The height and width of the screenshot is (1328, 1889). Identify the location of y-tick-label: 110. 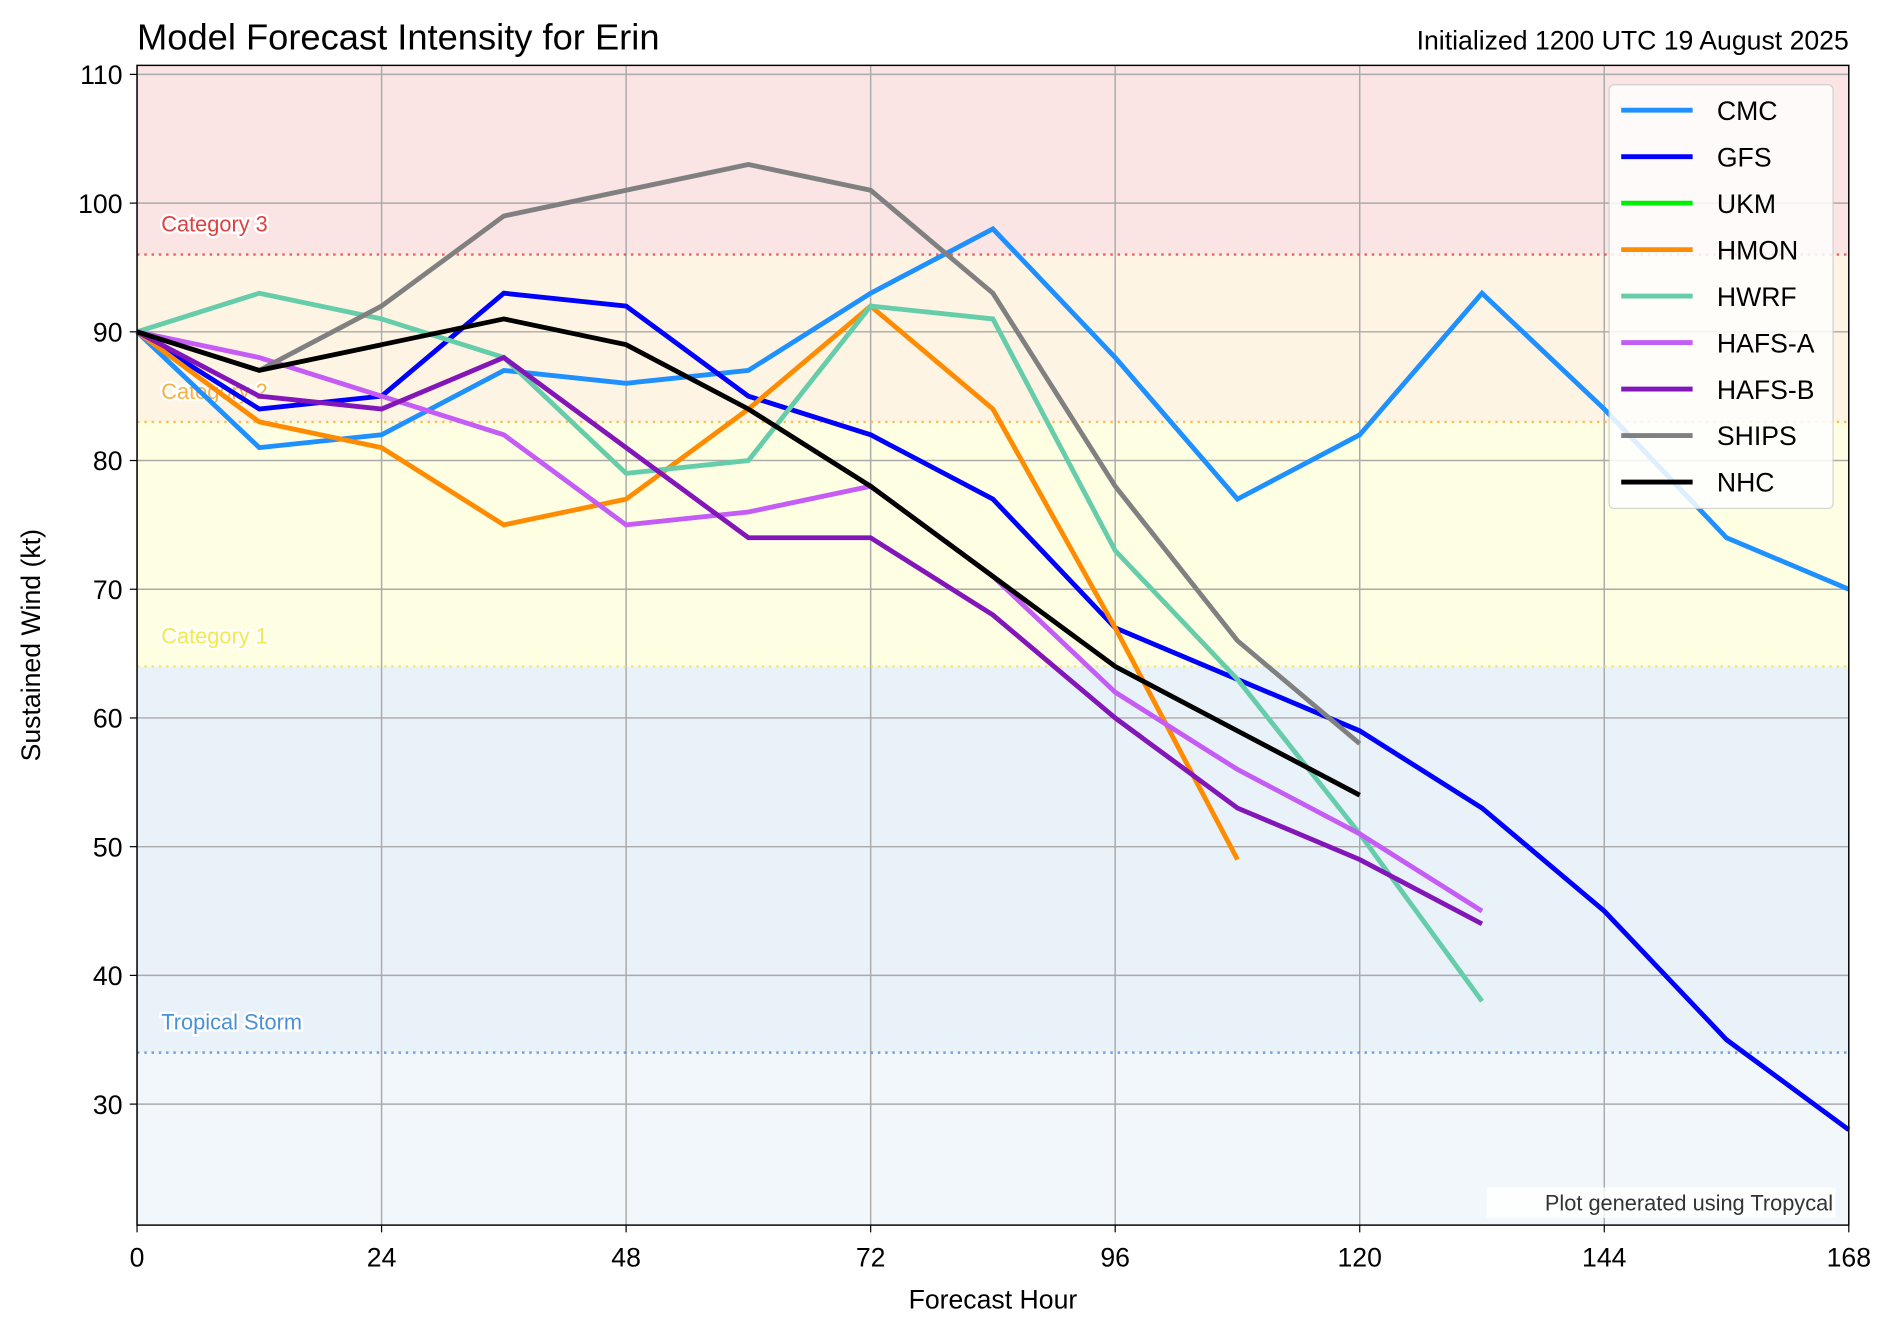
(101, 75).